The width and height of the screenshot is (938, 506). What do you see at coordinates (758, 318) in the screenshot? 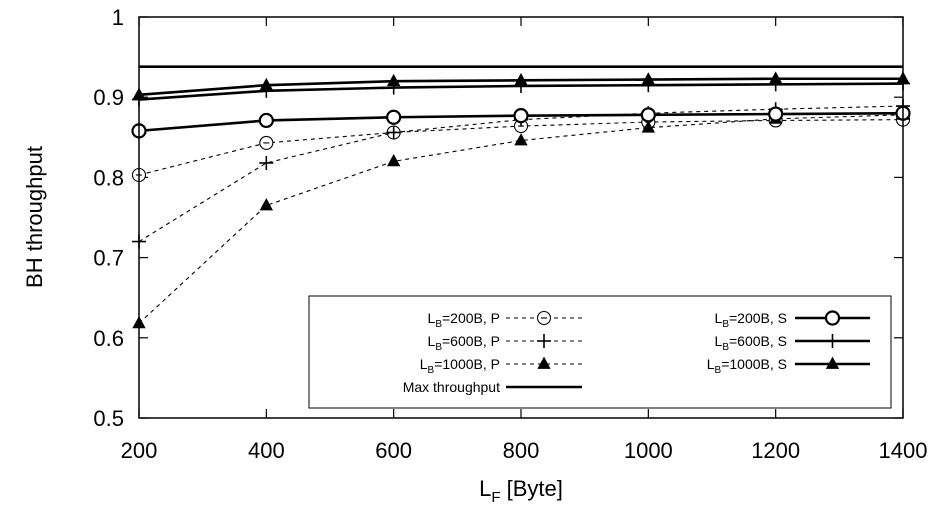
I see `legend-label-rest: =200B, S` at bounding box center [758, 318].